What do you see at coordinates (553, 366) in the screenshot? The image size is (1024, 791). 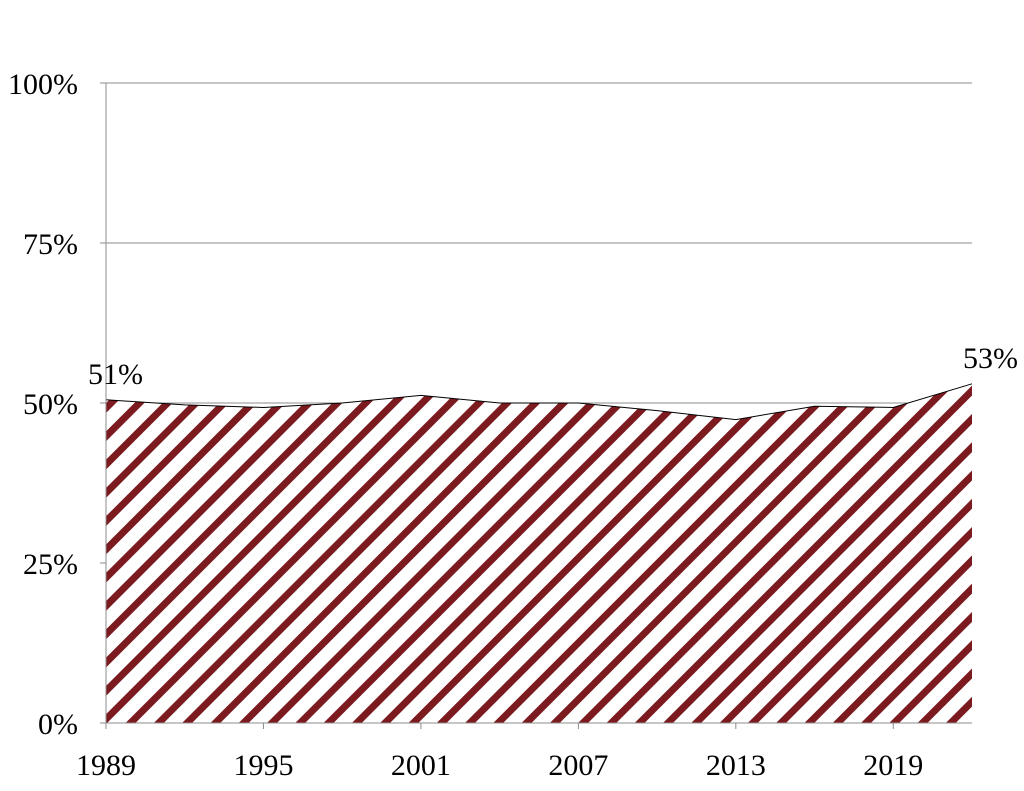 I see `data-labels: 51% 53%` at bounding box center [553, 366].